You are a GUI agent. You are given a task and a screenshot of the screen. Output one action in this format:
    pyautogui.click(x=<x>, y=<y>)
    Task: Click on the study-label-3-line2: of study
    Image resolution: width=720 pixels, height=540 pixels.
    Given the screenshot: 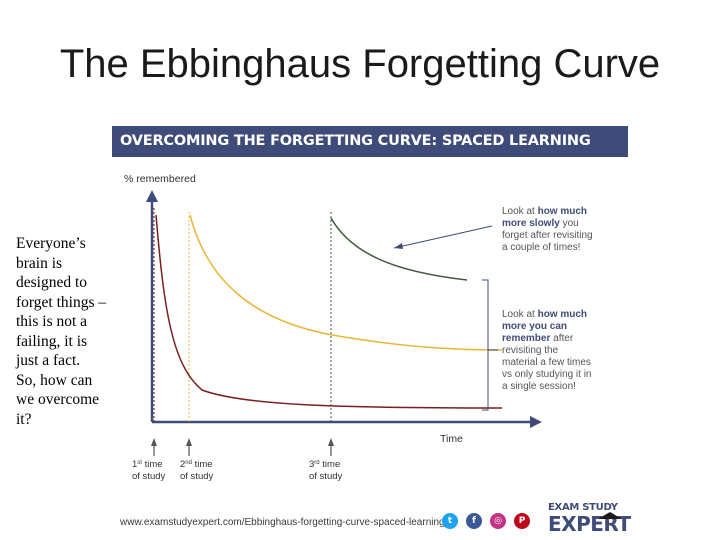 What is the action you would take?
    pyautogui.click(x=326, y=476)
    